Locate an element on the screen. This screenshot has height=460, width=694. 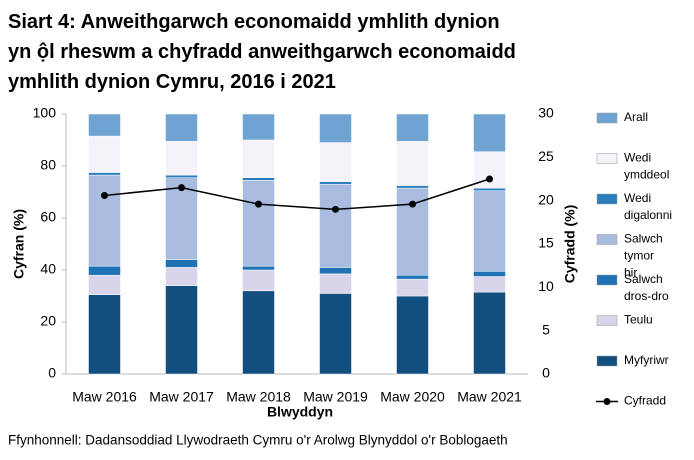
legend-label: Wedi ymddeol is located at coordinates (646, 166).